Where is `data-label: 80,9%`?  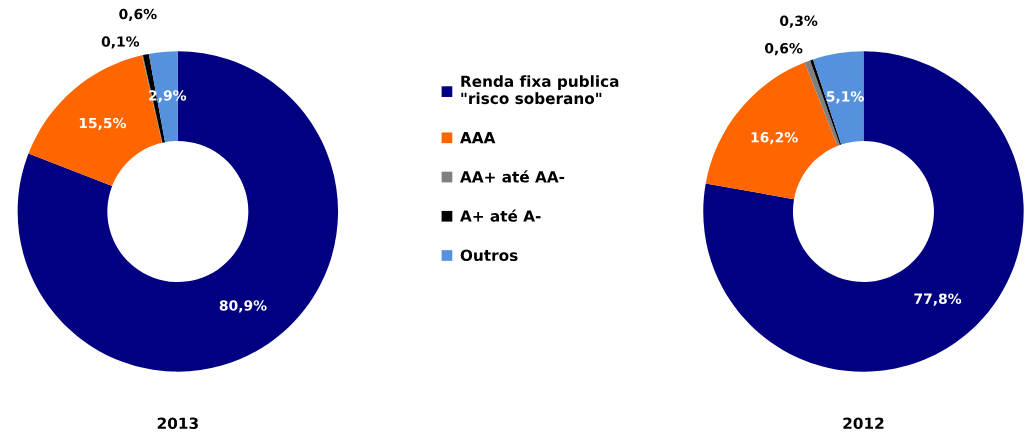 data-label: 80,9% is located at coordinates (243, 306).